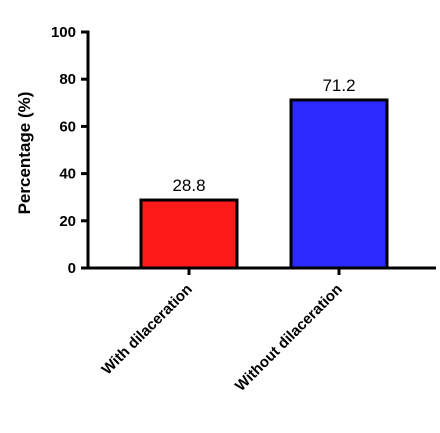 The width and height of the screenshot is (440, 433). I want to click on x-category-label: Without dilaceration, so click(289, 338).